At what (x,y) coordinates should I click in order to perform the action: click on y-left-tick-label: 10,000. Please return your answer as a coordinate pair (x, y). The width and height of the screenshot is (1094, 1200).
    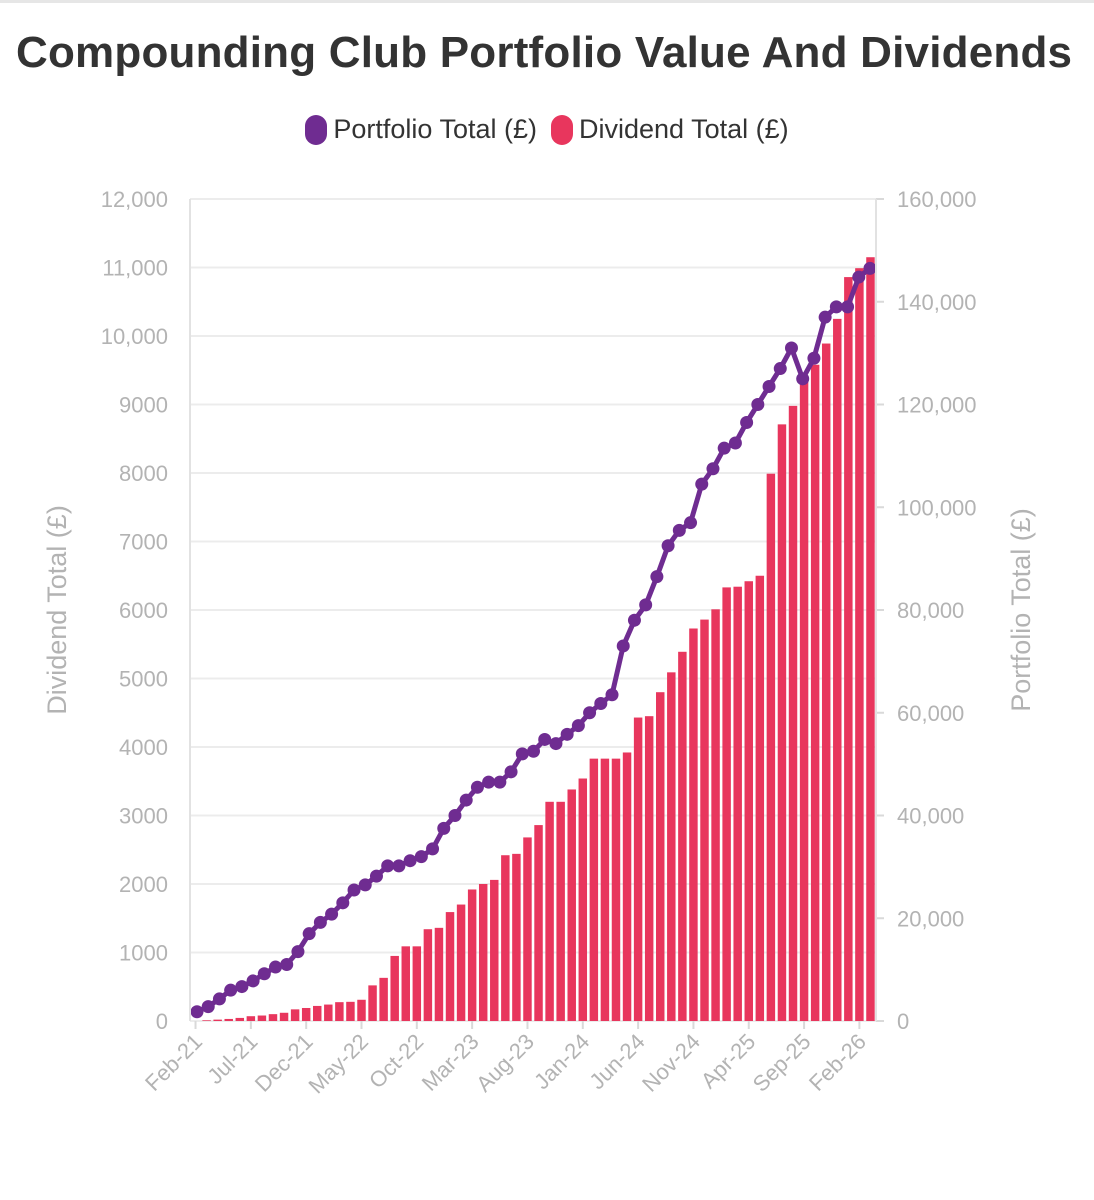
    Looking at the image, I should click on (134, 336).